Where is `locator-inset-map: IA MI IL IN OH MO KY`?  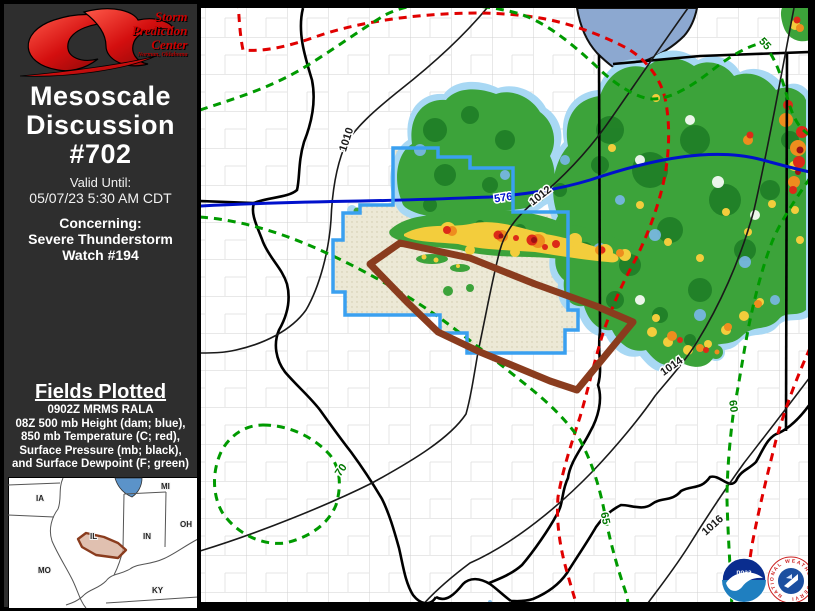
locator-inset-map: IA MI IL IN OH MO KY is located at coordinates (103, 543).